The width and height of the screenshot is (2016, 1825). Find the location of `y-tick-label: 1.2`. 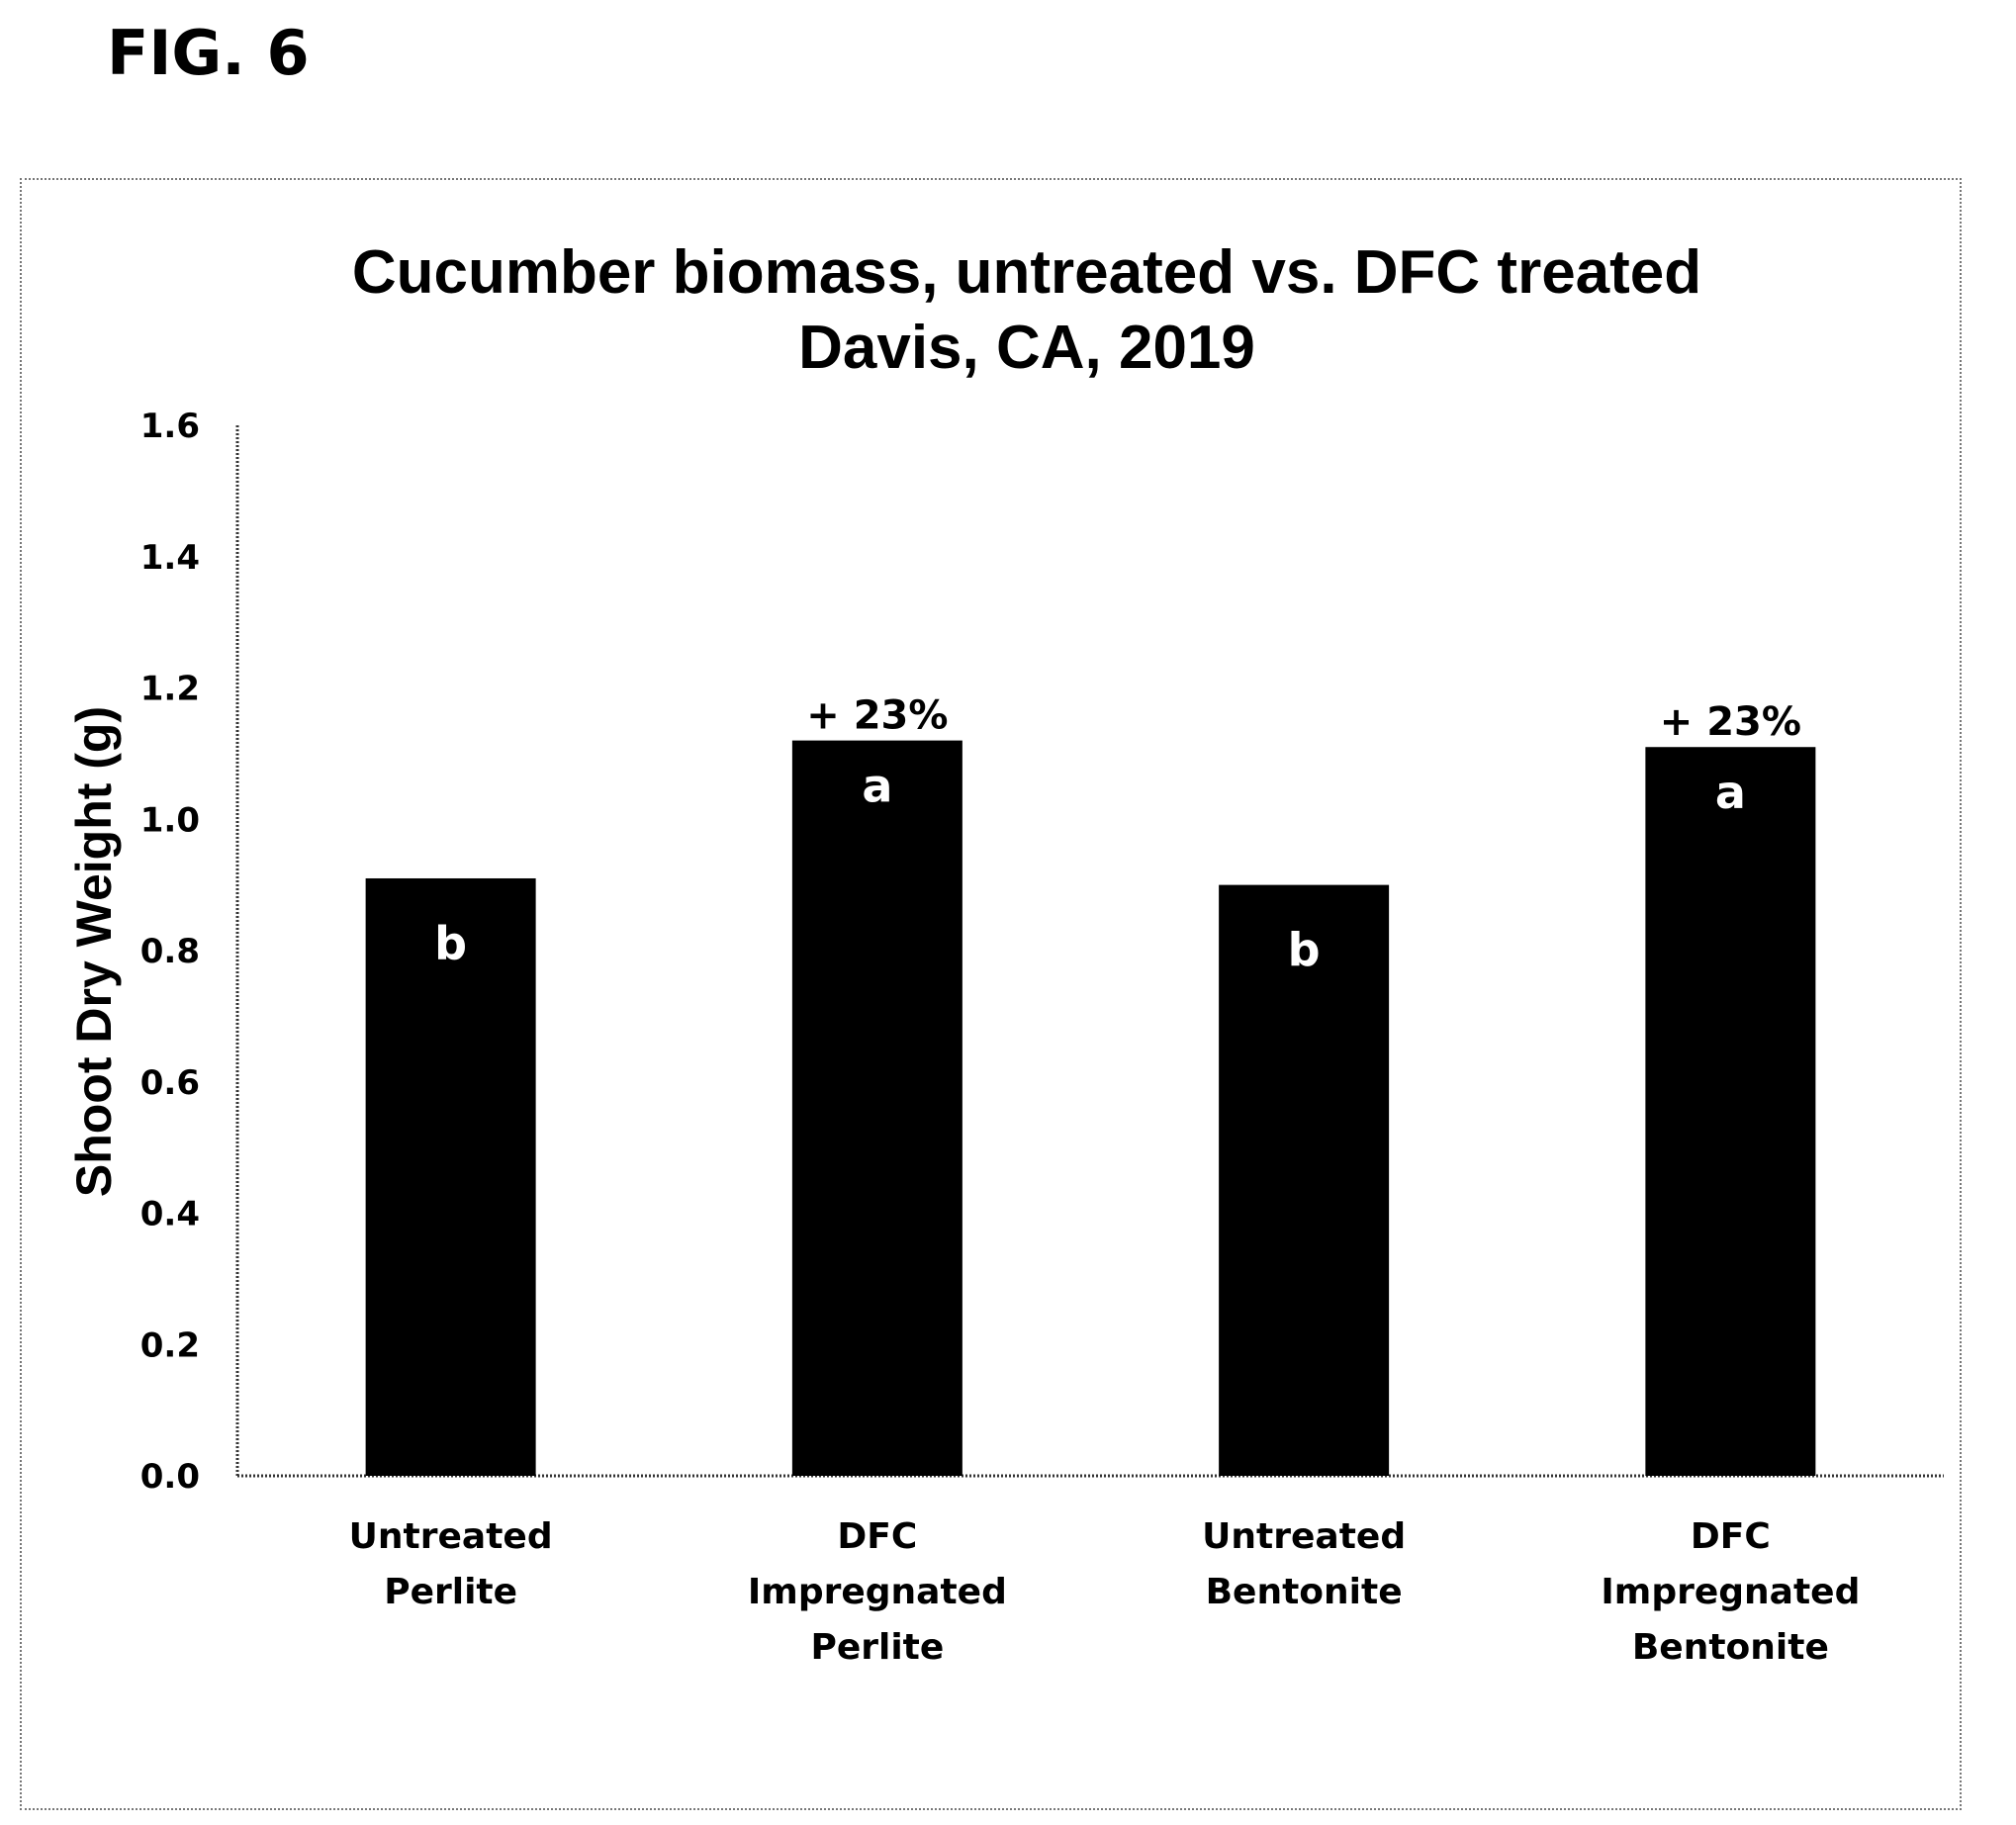

y-tick-label: 1.2 is located at coordinates (170, 689).